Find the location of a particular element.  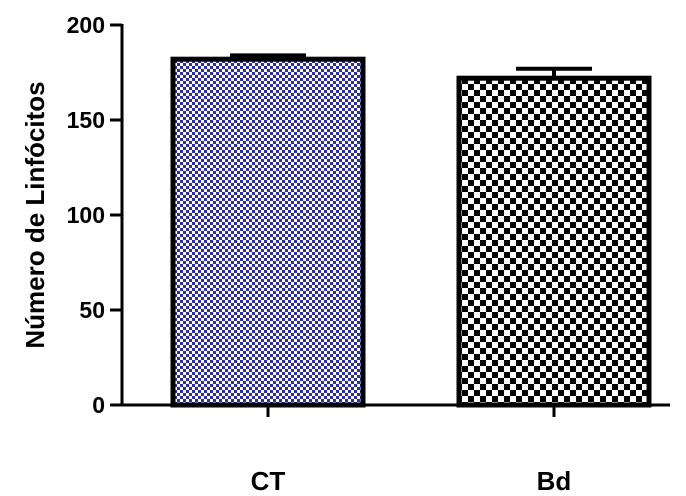

x-ticks: CT Bd is located at coordinates (411, 450).